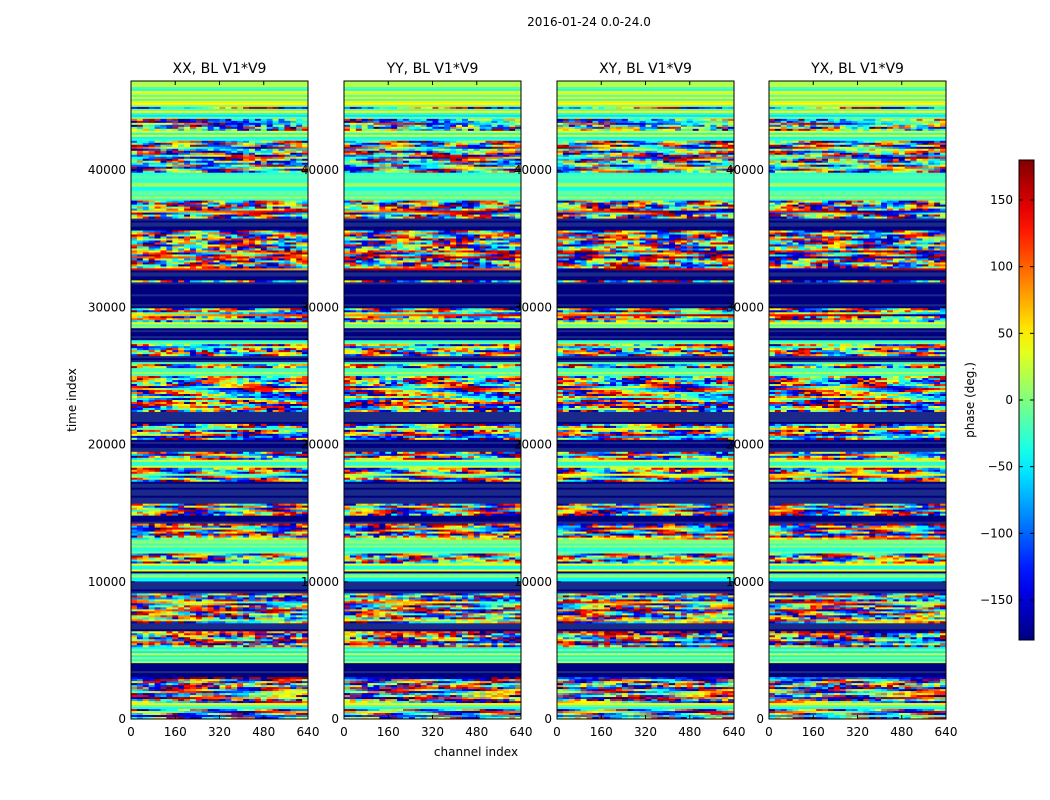  Describe the element at coordinates (999, 400) in the screenshot. I see `colorbar: −150 −100 −50 0 50 100 150 phase (deg.)` at that location.